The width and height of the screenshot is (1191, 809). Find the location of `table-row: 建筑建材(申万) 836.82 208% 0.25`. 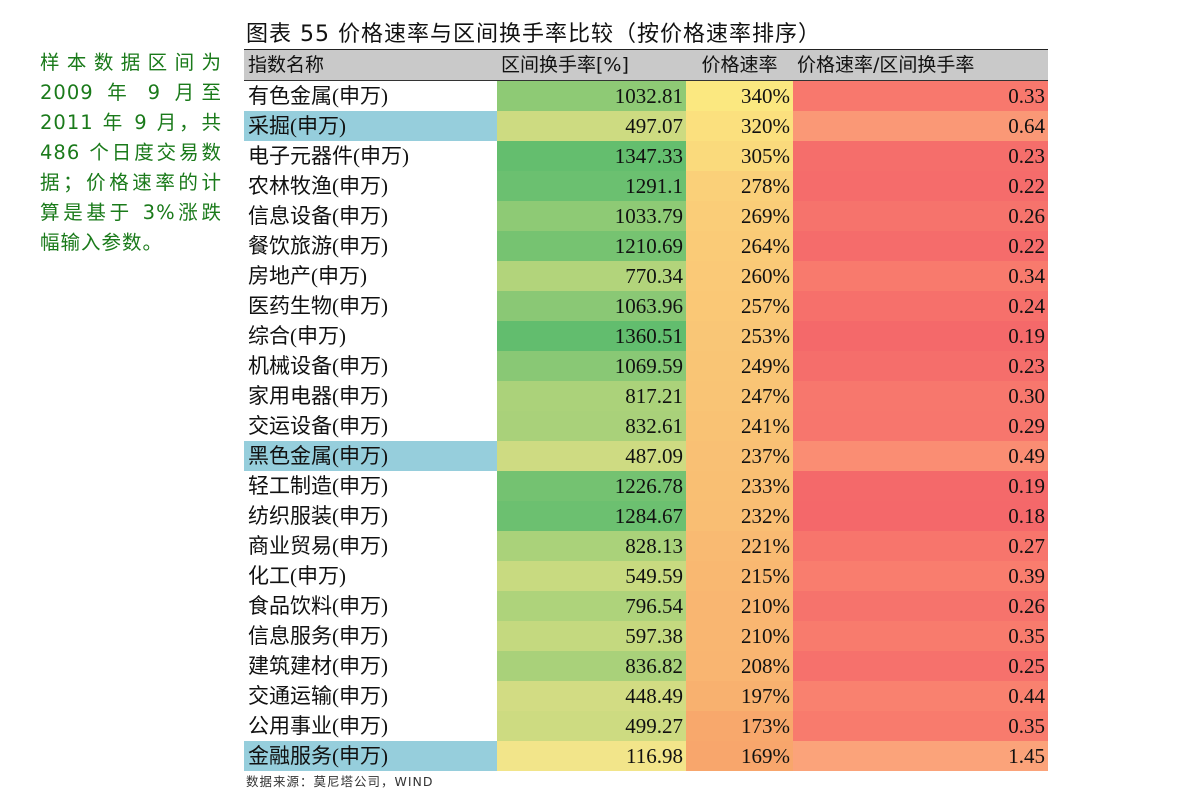

table-row: 建筑建材(申万) 836.82 208% 0.25 is located at coordinates (646, 666).